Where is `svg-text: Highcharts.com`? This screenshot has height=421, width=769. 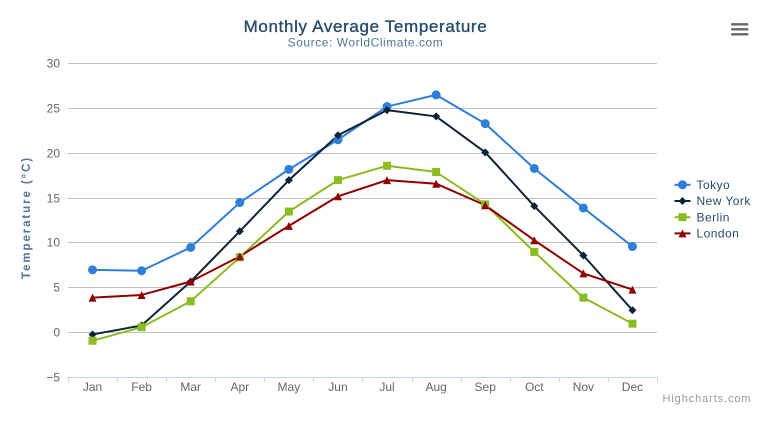
svg-text: Highcharts.com is located at coordinates (706, 399).